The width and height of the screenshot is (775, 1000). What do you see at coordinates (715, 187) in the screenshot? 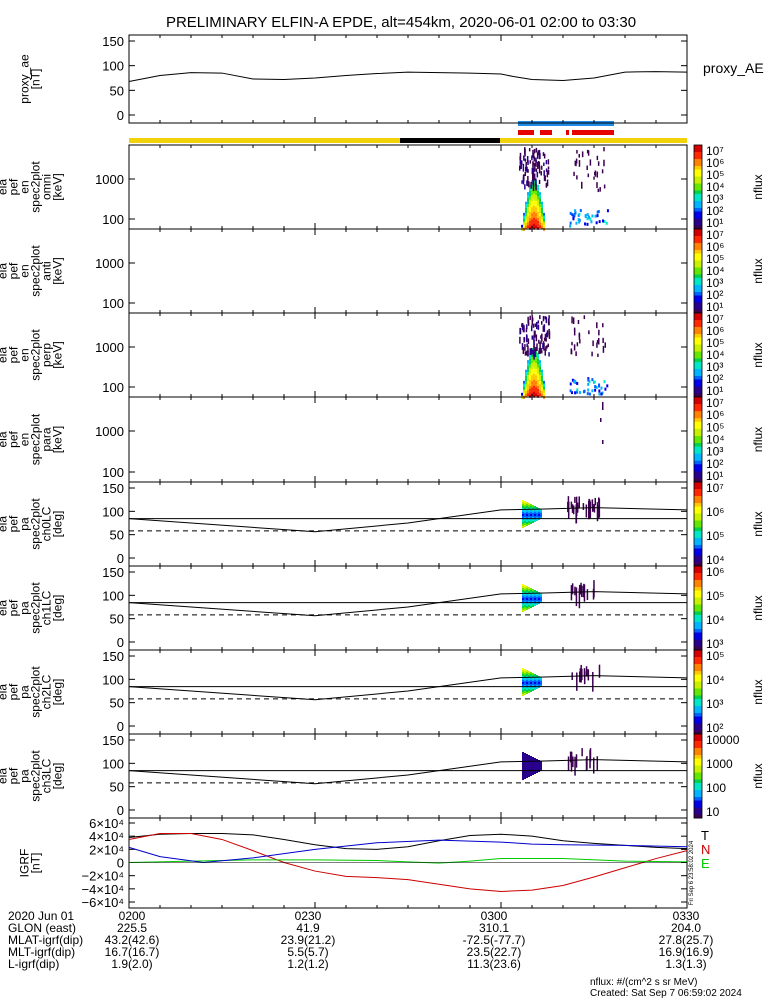
I see `colorbar-tick-label: 10⁴` at bounding box center [715, 187].